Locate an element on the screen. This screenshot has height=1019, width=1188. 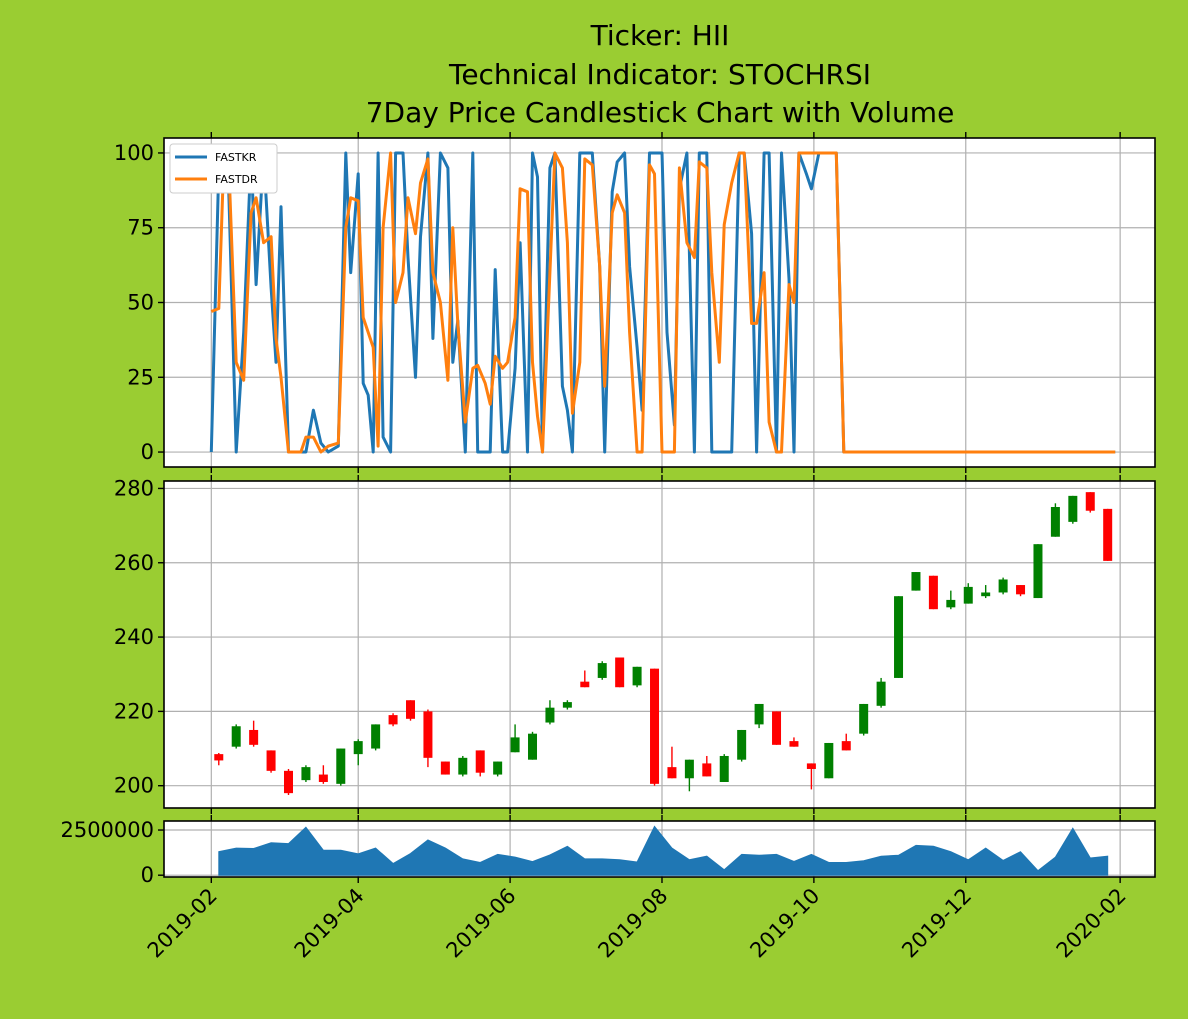
price-ytick-label-4: 280 is located at coordinates (134, 488).